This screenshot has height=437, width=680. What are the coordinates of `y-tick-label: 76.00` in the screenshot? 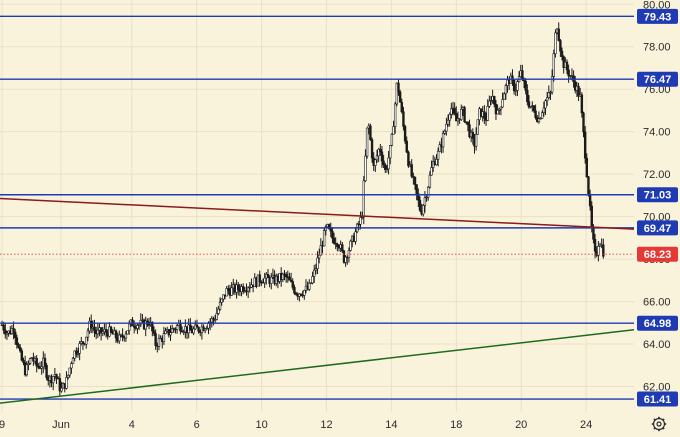 It's located at (657, 90).